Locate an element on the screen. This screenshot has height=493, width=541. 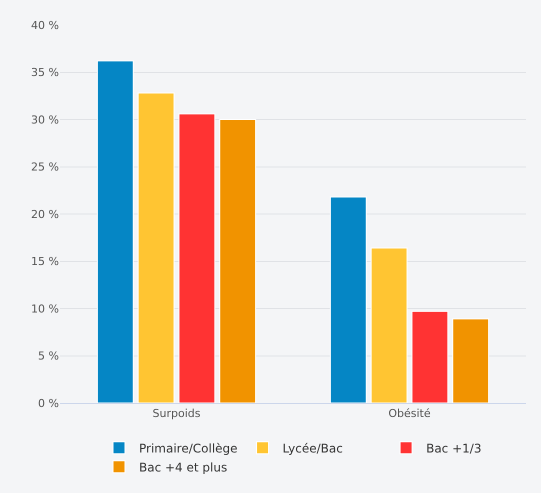
y-tick-label: 0 % is located at coordinates (48, 403).